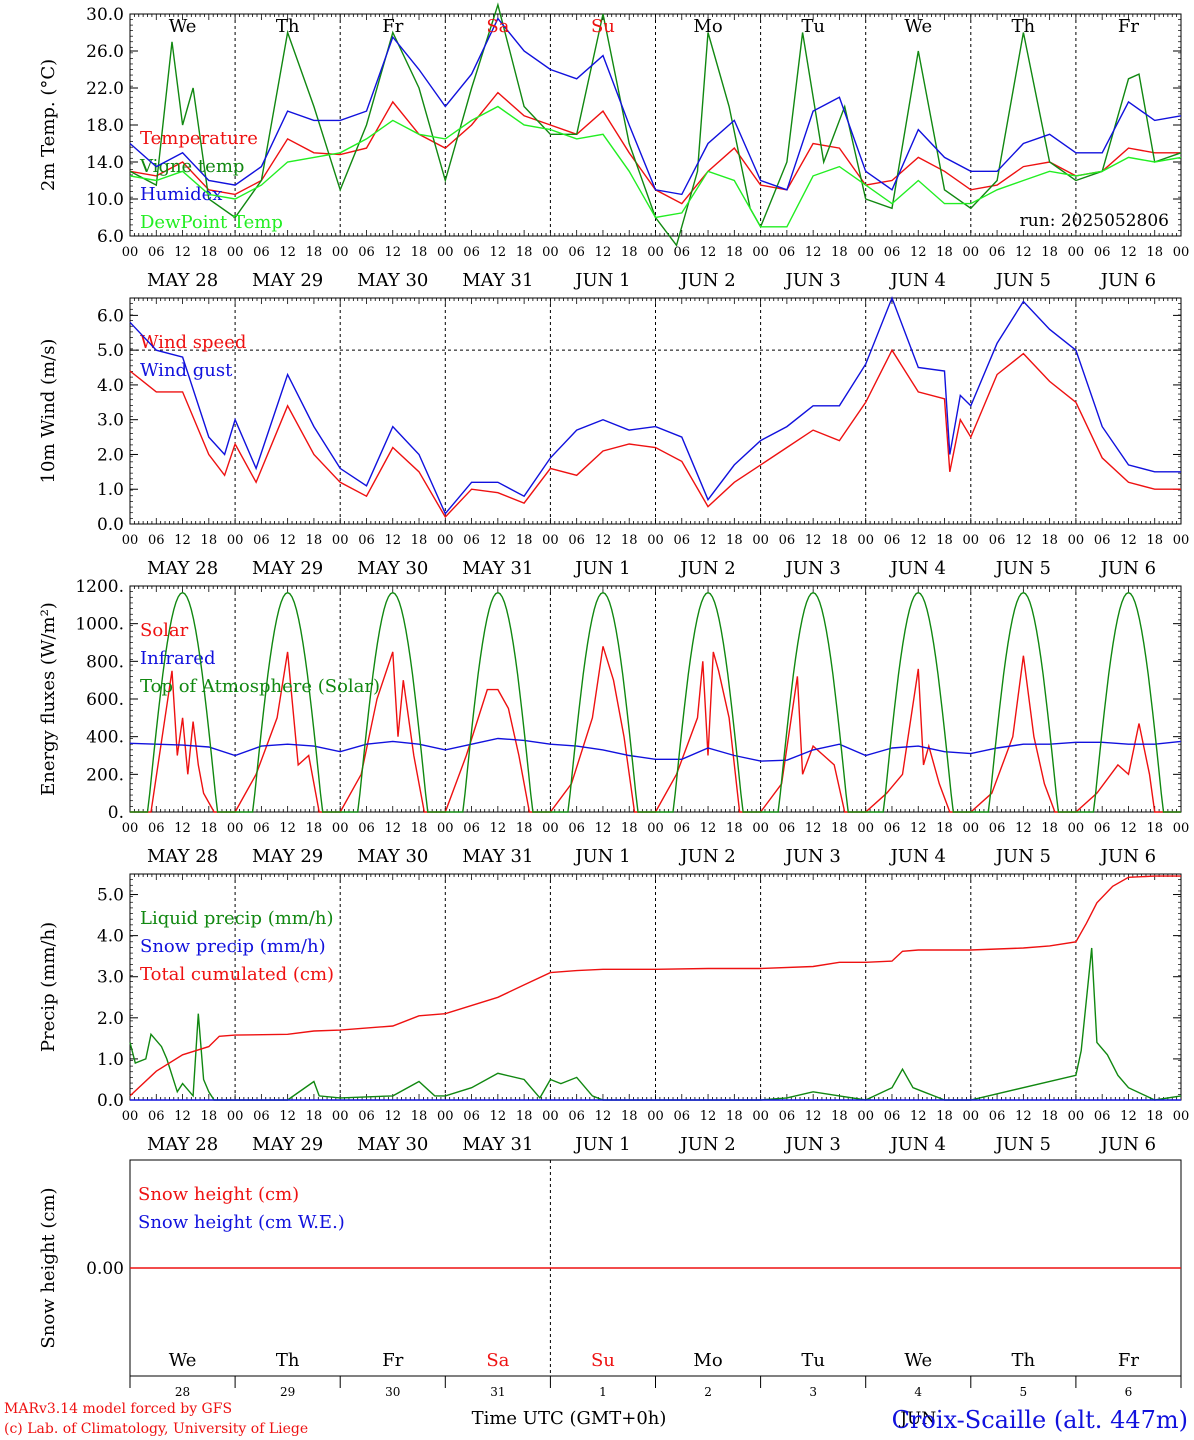 The image size is (1194, 1440). What do you see at coordinates (48, 699) in the screenshot?
I see `y-axis-label: Energy fluxes (W/m²)` at bounding box center [48, 699].